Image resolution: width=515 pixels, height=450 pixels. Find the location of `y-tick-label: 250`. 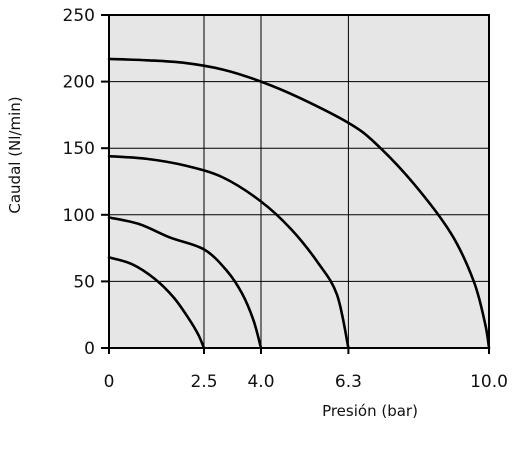

y-tick-label: 250 is located at coordinates (79, 16).